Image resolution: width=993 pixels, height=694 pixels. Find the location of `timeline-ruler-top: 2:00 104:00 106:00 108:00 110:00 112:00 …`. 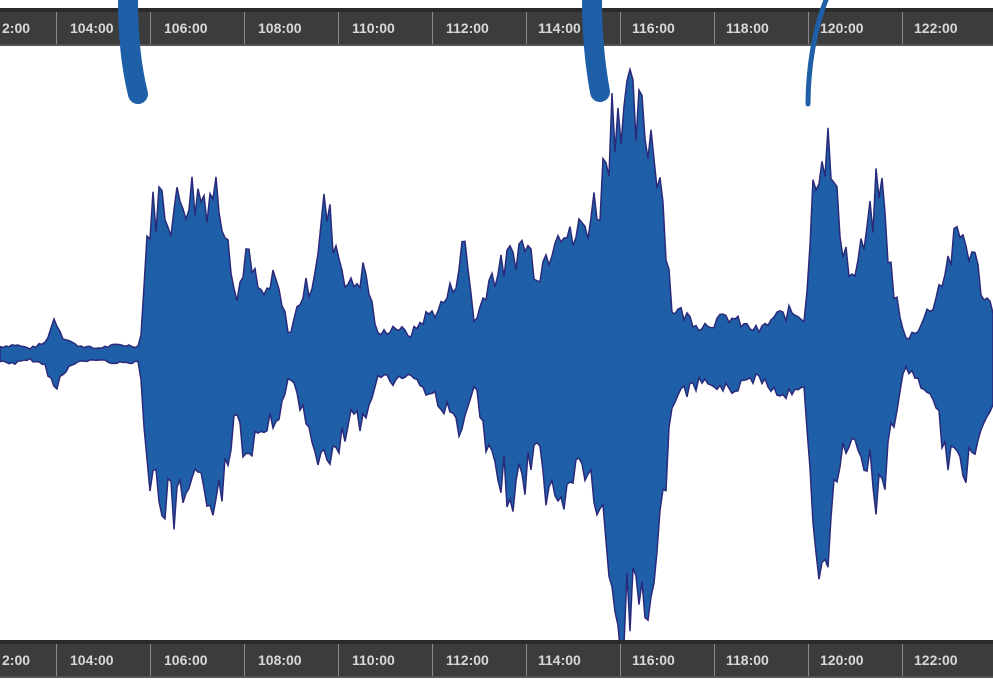

timeline-ruler-top: 2:00 104:00 106:00 108:00 110:00 112:00 … is located at coordinates (496, 27).